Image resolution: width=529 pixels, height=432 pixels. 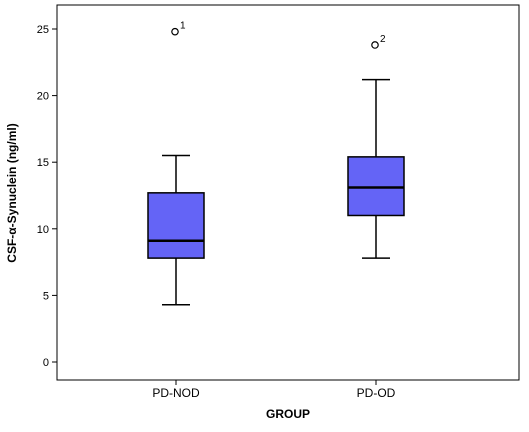 I want to click on y-tick-label: 5, so click(x=46, y=296).